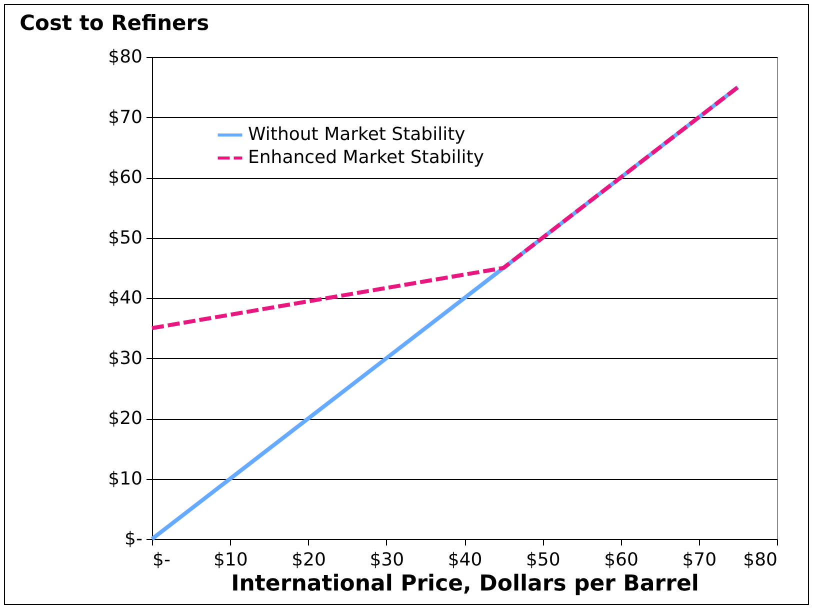 The image size is (815, 611). I want to click on x-tick-label: $20, so click(309, 560).